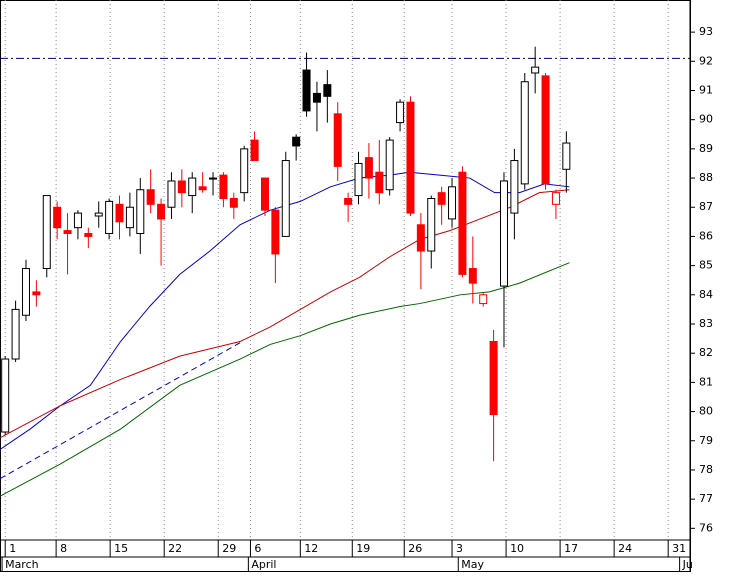 This screenshot has height=576, width=743. What do you see at coordinates (706, 294) in the screenshot?
I see `y-tick-label: 84` at bounding box center [706, 294].